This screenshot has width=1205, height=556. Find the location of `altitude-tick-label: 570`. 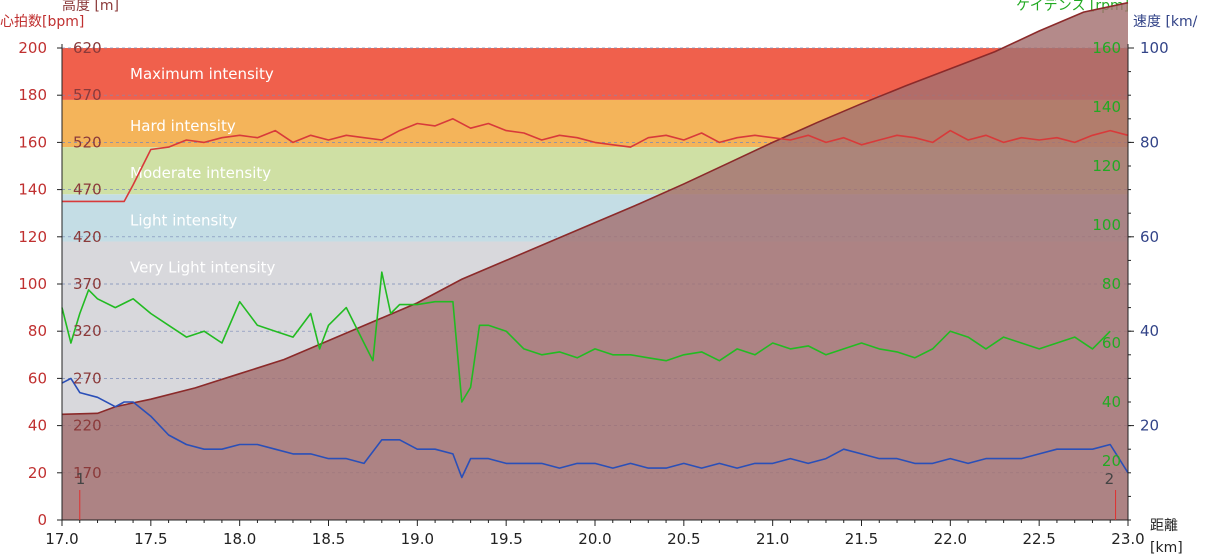

altitude-tick-label: 570 is located at coordinates (87, 95).